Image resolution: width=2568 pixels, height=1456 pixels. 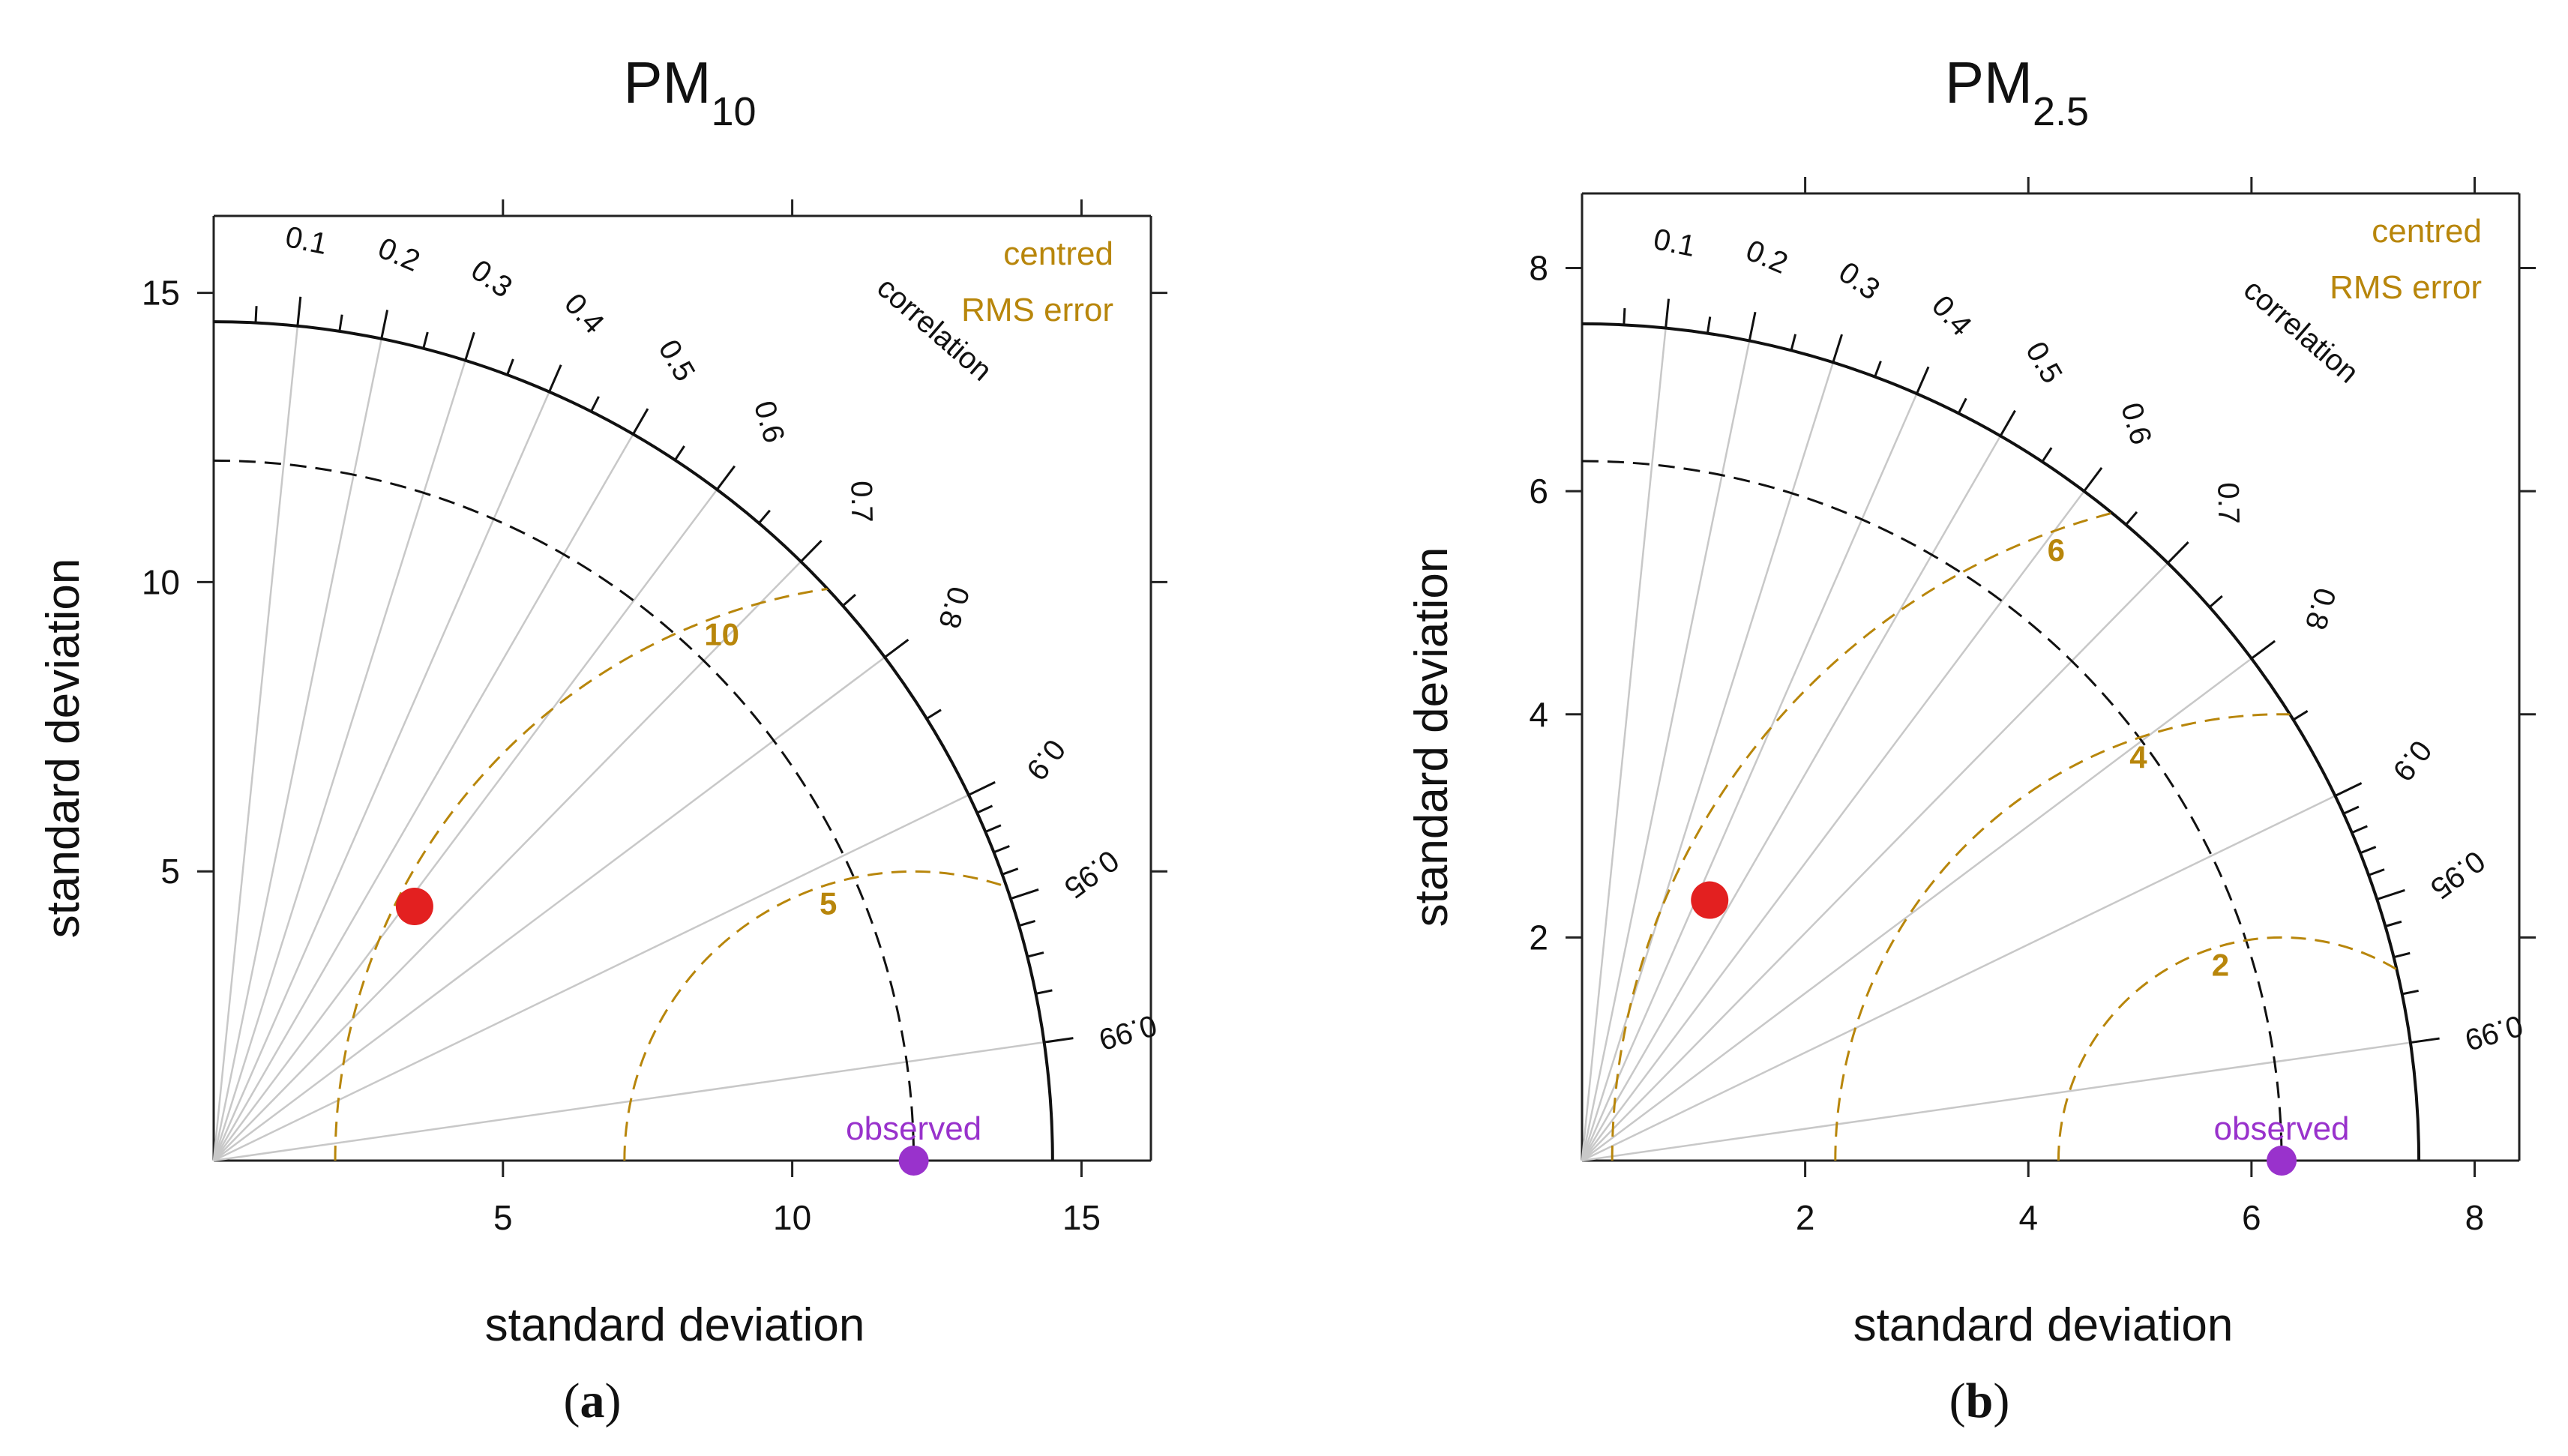 What do you see at coordinates (2028, 1217) in the screenshot?
I see `x-tick-label: 4` at bounding box center [2028, 1217].